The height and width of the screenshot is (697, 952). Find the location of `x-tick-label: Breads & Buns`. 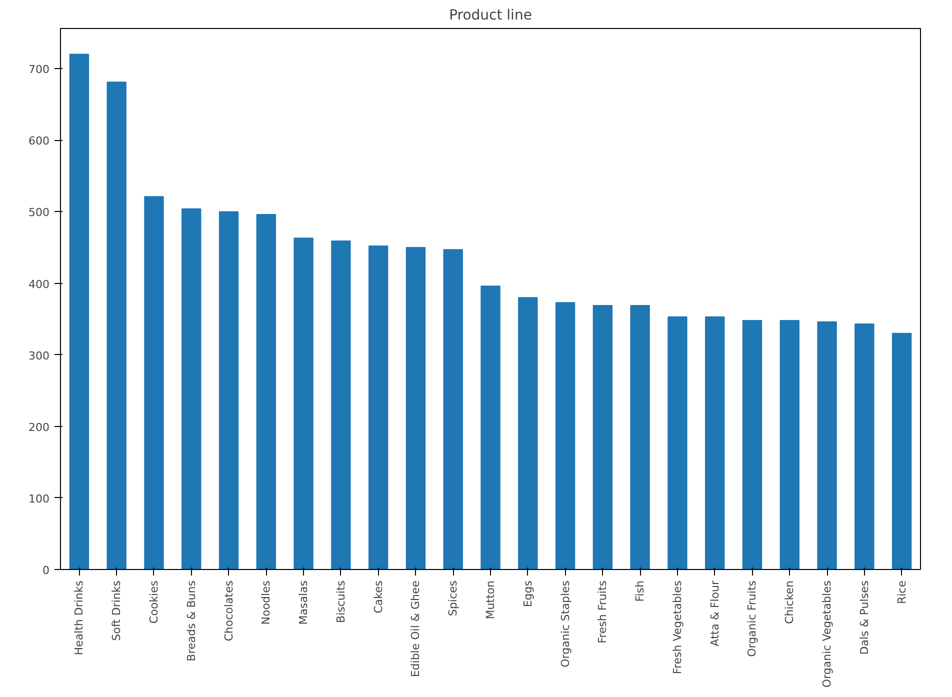

x-tick-label: Breads & Buns is located at coordinates (191, 621).